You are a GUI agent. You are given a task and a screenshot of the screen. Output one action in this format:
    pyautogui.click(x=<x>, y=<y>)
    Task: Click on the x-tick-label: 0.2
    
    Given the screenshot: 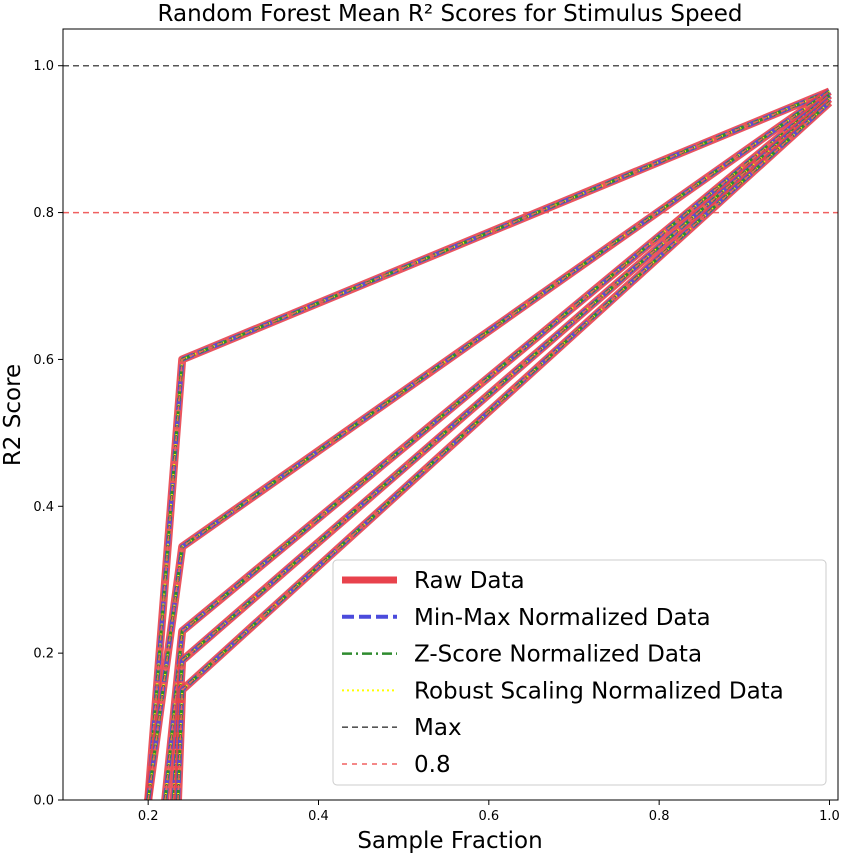 What is the action you would take?
    pyautogui.click(x=148, y=816)
    